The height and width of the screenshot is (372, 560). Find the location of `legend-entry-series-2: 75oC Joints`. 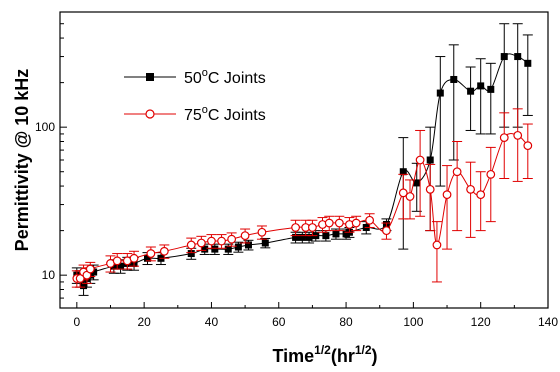

legend-entry-series-2: 75oC Joints is located at coordinates (195, 114).